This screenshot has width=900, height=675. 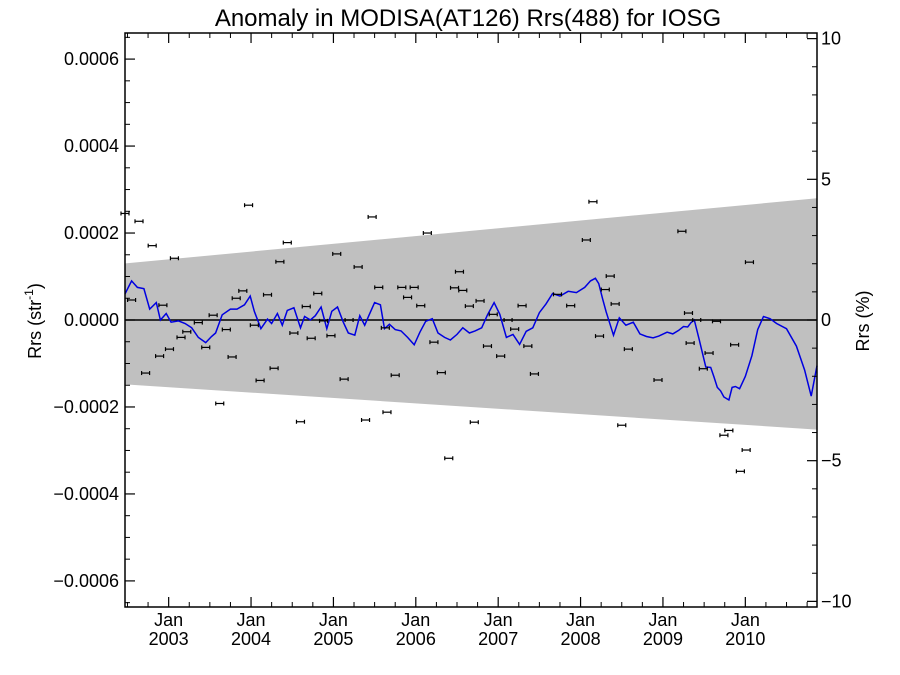 I want to click on y-tick-label: 0.0000, so click(x=91, y=320).